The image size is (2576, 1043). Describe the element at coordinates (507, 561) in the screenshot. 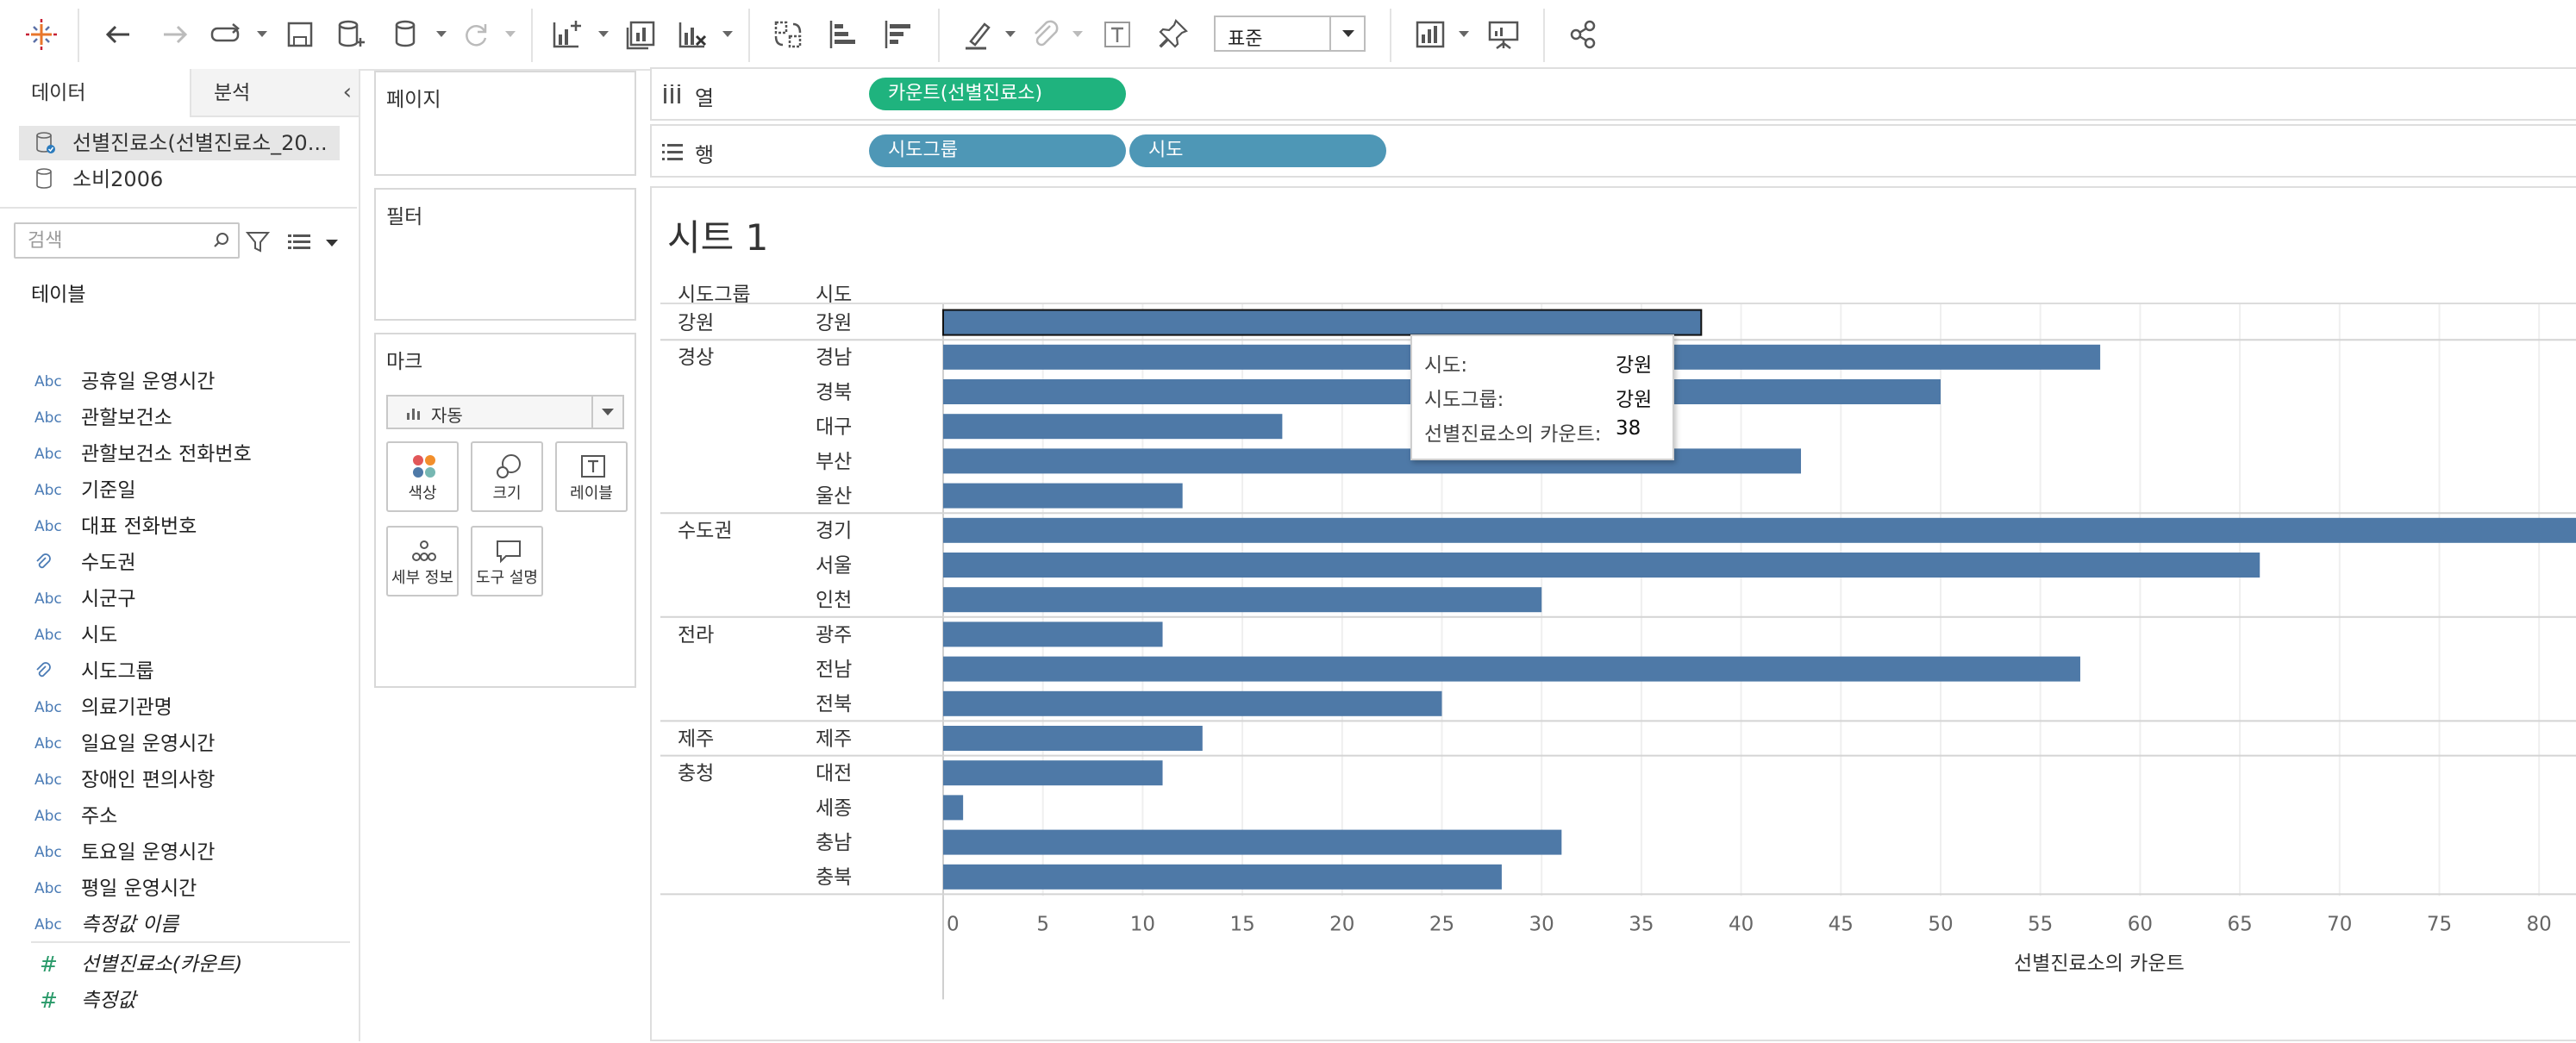

I see `tooltip-button: 도구 설명` at that location.